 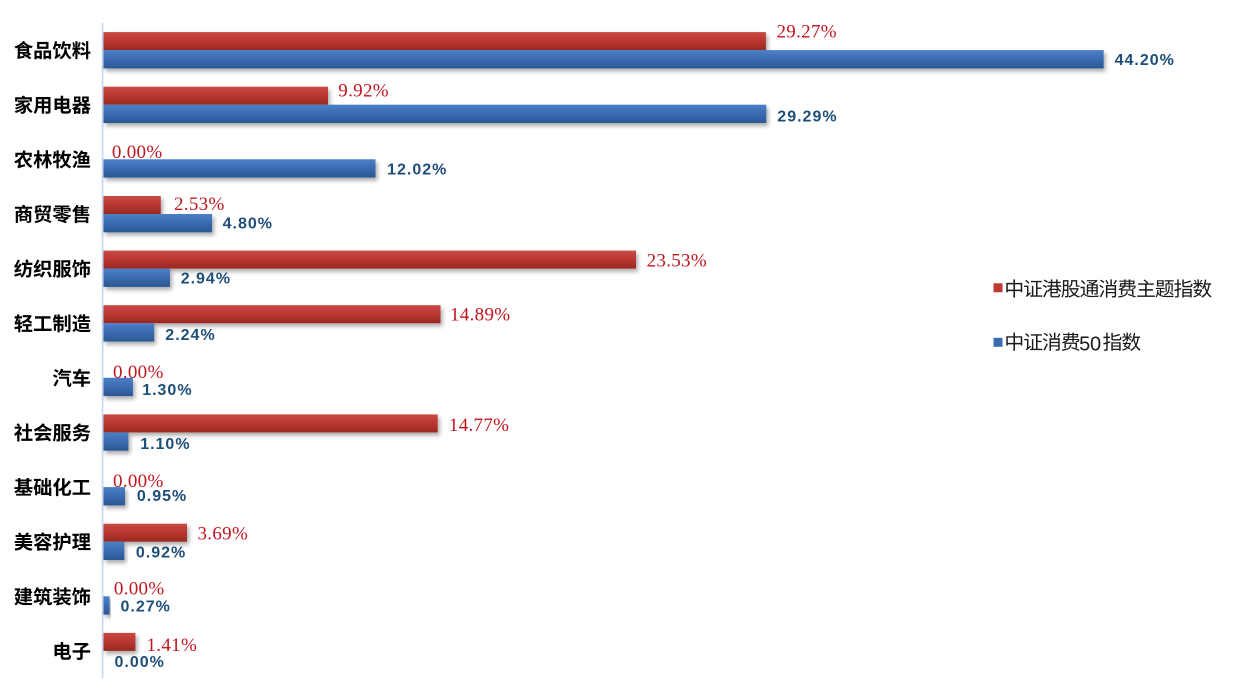 I want to click on svg-text: 2.94%, so click(x=206, y=279).